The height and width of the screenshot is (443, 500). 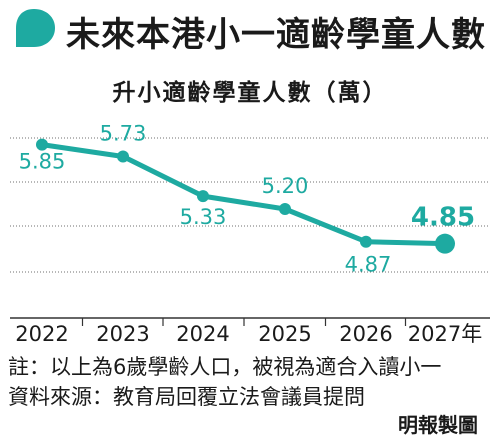 I want to click on data-label: 5.20, so click(x=285, y=186).